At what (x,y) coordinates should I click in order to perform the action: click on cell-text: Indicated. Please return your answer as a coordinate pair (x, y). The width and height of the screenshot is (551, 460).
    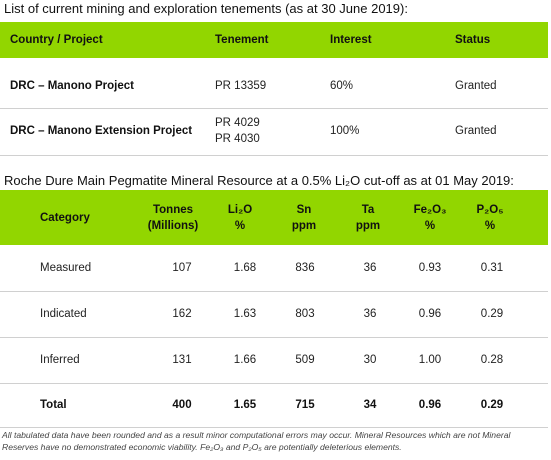
    Looking at the image, I should click on (63, 314).